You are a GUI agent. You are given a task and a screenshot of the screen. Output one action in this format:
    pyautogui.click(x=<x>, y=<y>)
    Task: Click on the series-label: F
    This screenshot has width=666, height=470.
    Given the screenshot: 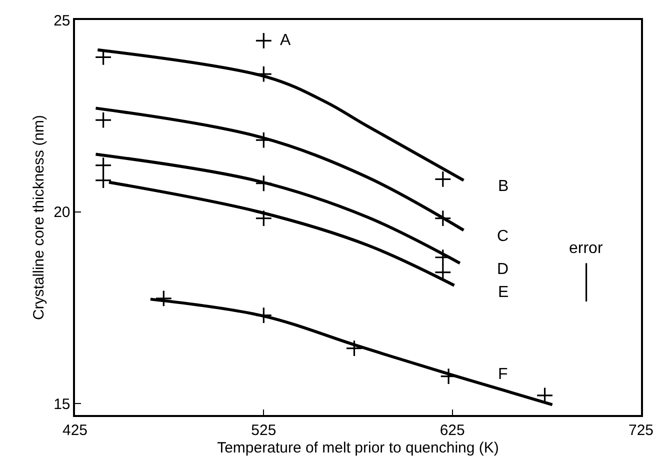 What is the action you would take?
    pyautogui.click(x=503, y=374)
    